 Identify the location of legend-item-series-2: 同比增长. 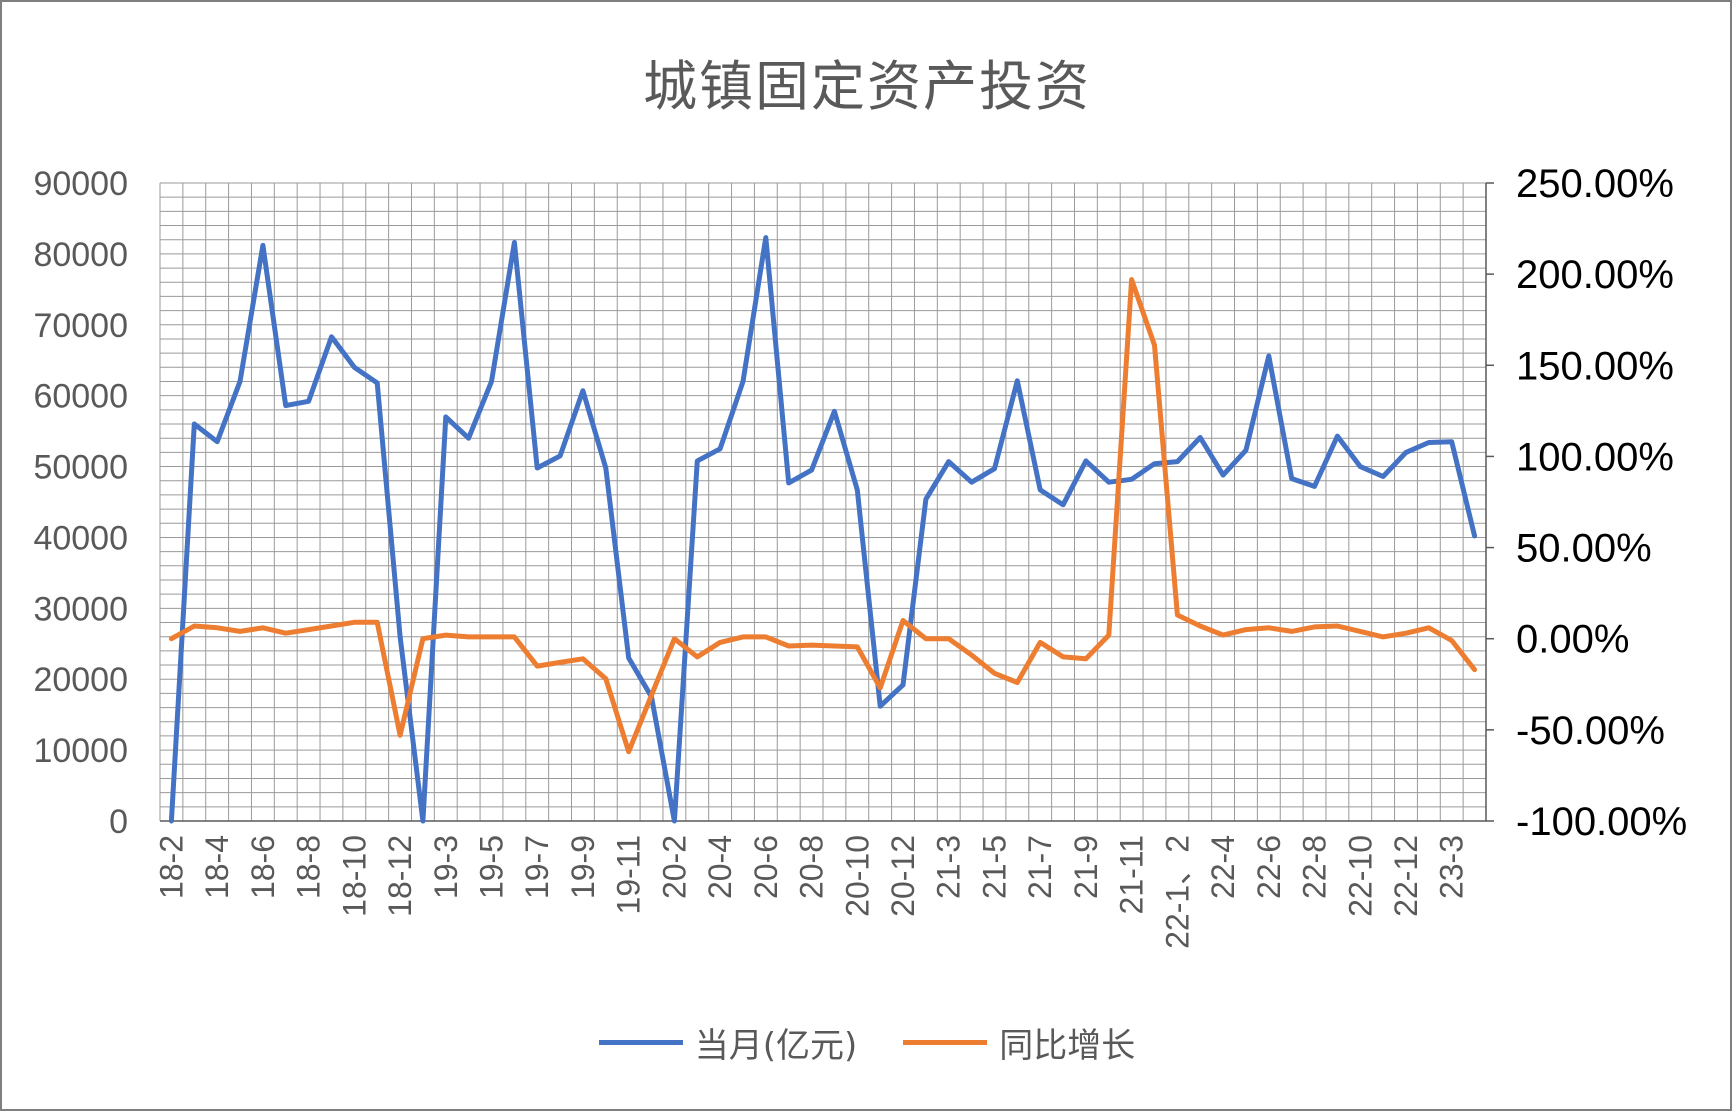
(1019, 1042).